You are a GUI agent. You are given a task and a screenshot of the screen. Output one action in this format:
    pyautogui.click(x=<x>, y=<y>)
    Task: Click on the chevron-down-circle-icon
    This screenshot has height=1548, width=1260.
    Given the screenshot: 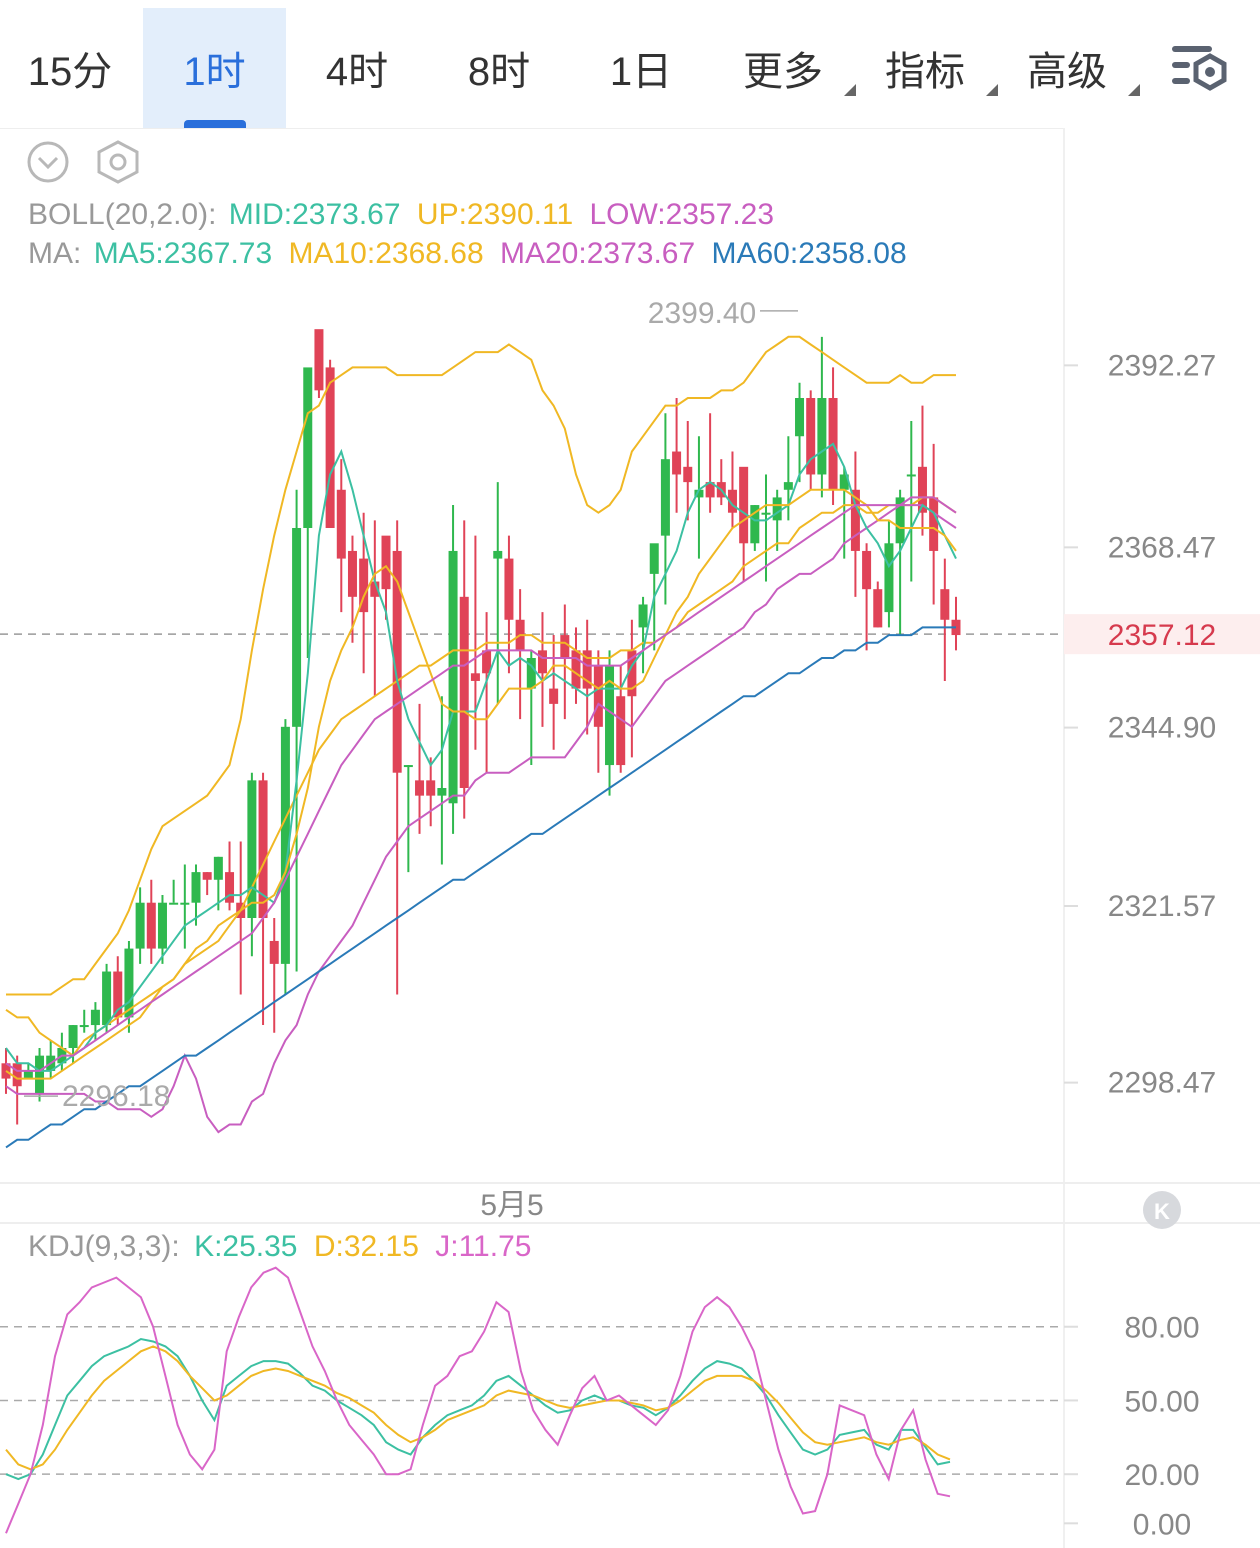 What is the action you would take?
    pyautogui.click(x=48, y=162)
    